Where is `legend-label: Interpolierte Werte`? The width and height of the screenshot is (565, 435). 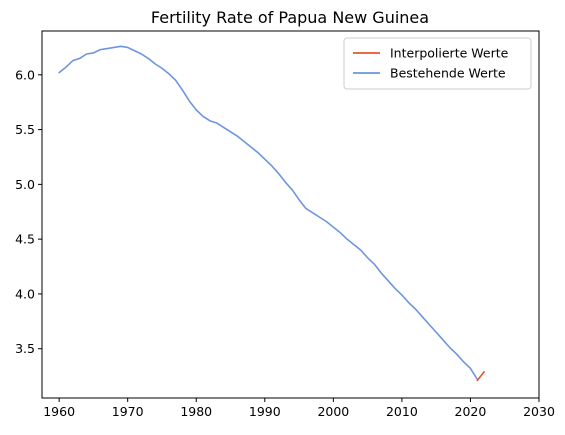 legend-label: Interpolierte Werte is located at coordinates (449, 53).